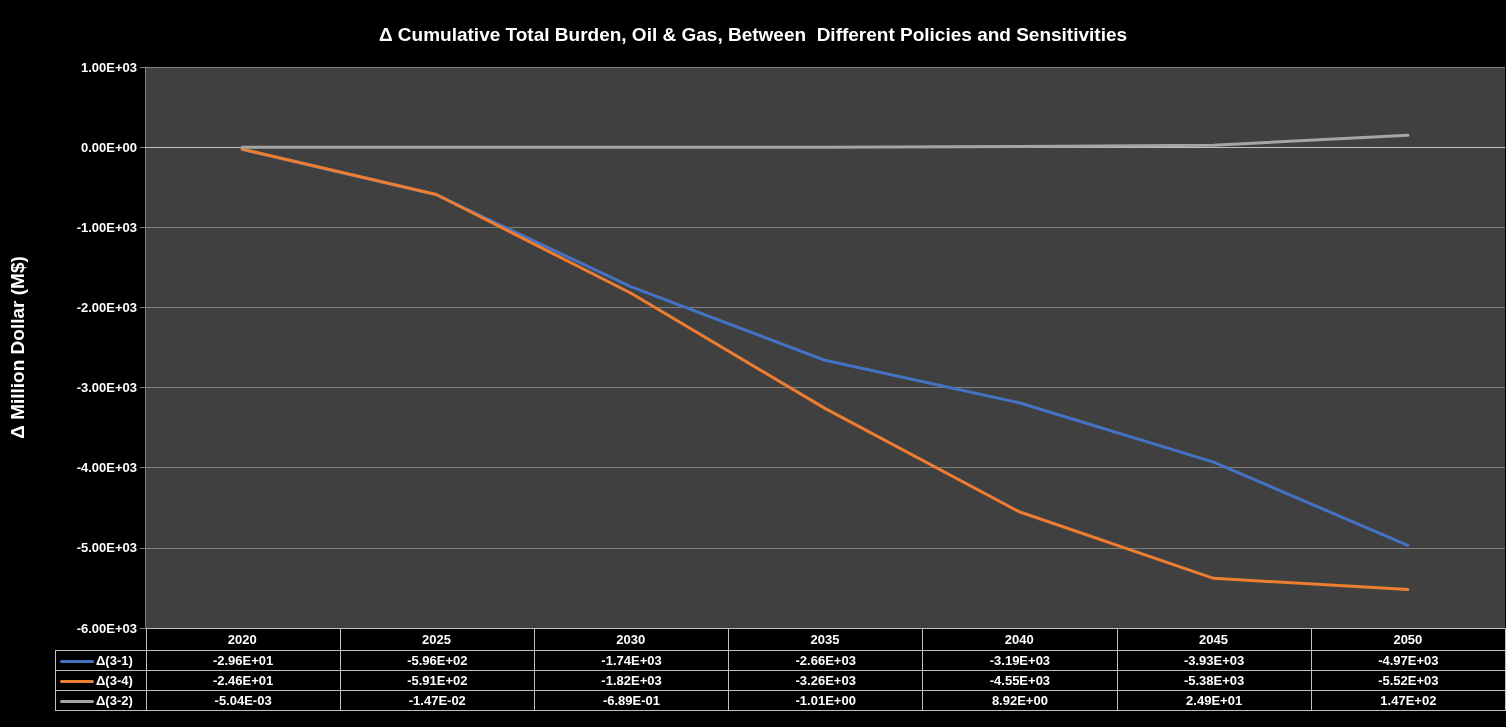 Image resolution: width=1506 pixels, height=727 pixels. I want to click on y-axis-title: Δ Million Dollar (M$), so click(17, 347).